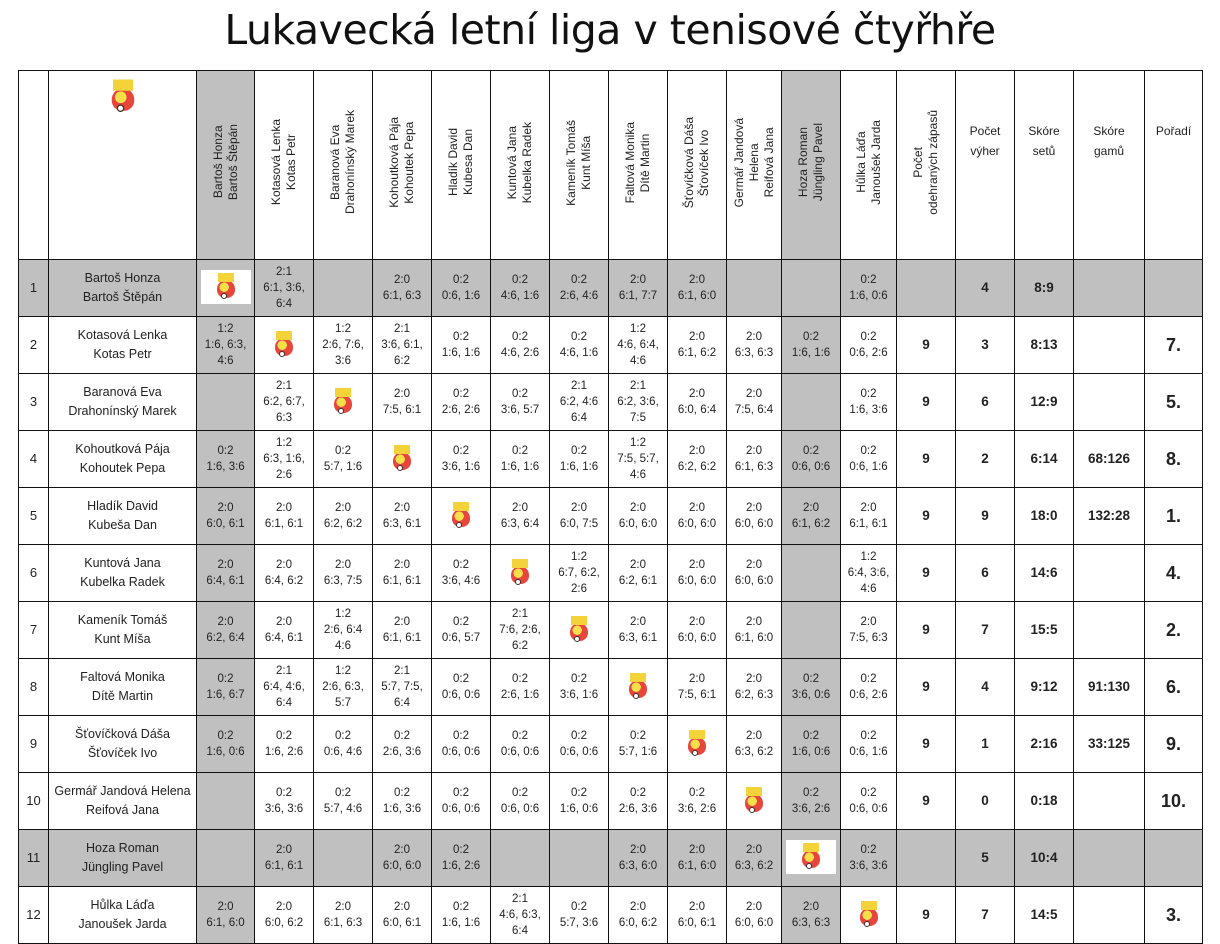 The image size is (1220, 944). Describe the element at coordinates (520, 165) in the screenshot. I see `column-header-team: Kuntová Jana Kubelka Radek` at that location.